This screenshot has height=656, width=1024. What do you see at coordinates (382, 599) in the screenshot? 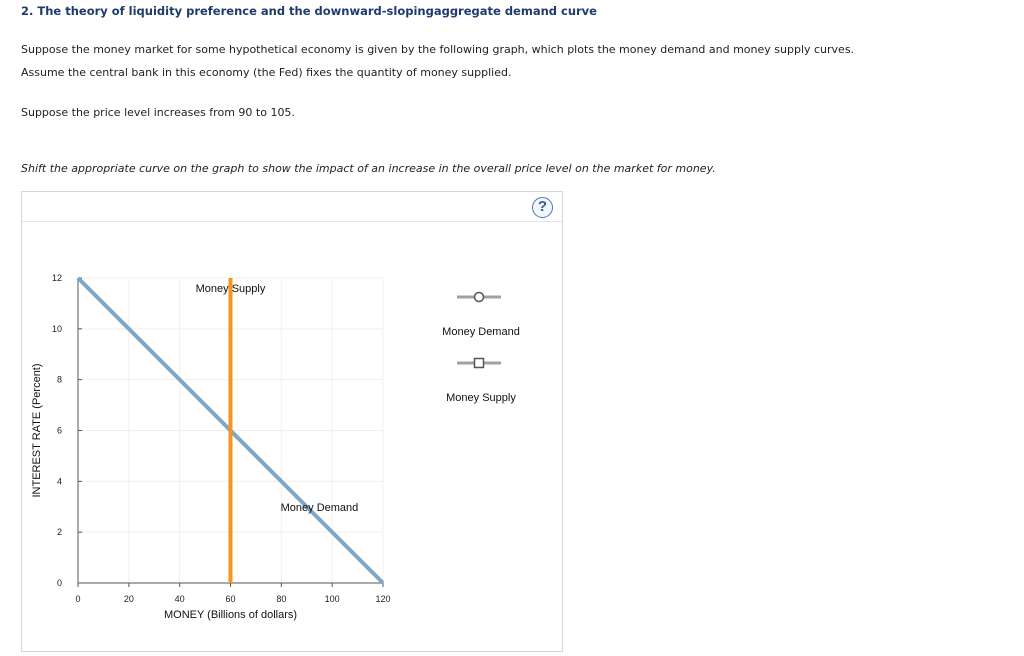
I see `x-tick-label: 120` at bounding box center [382, 599].